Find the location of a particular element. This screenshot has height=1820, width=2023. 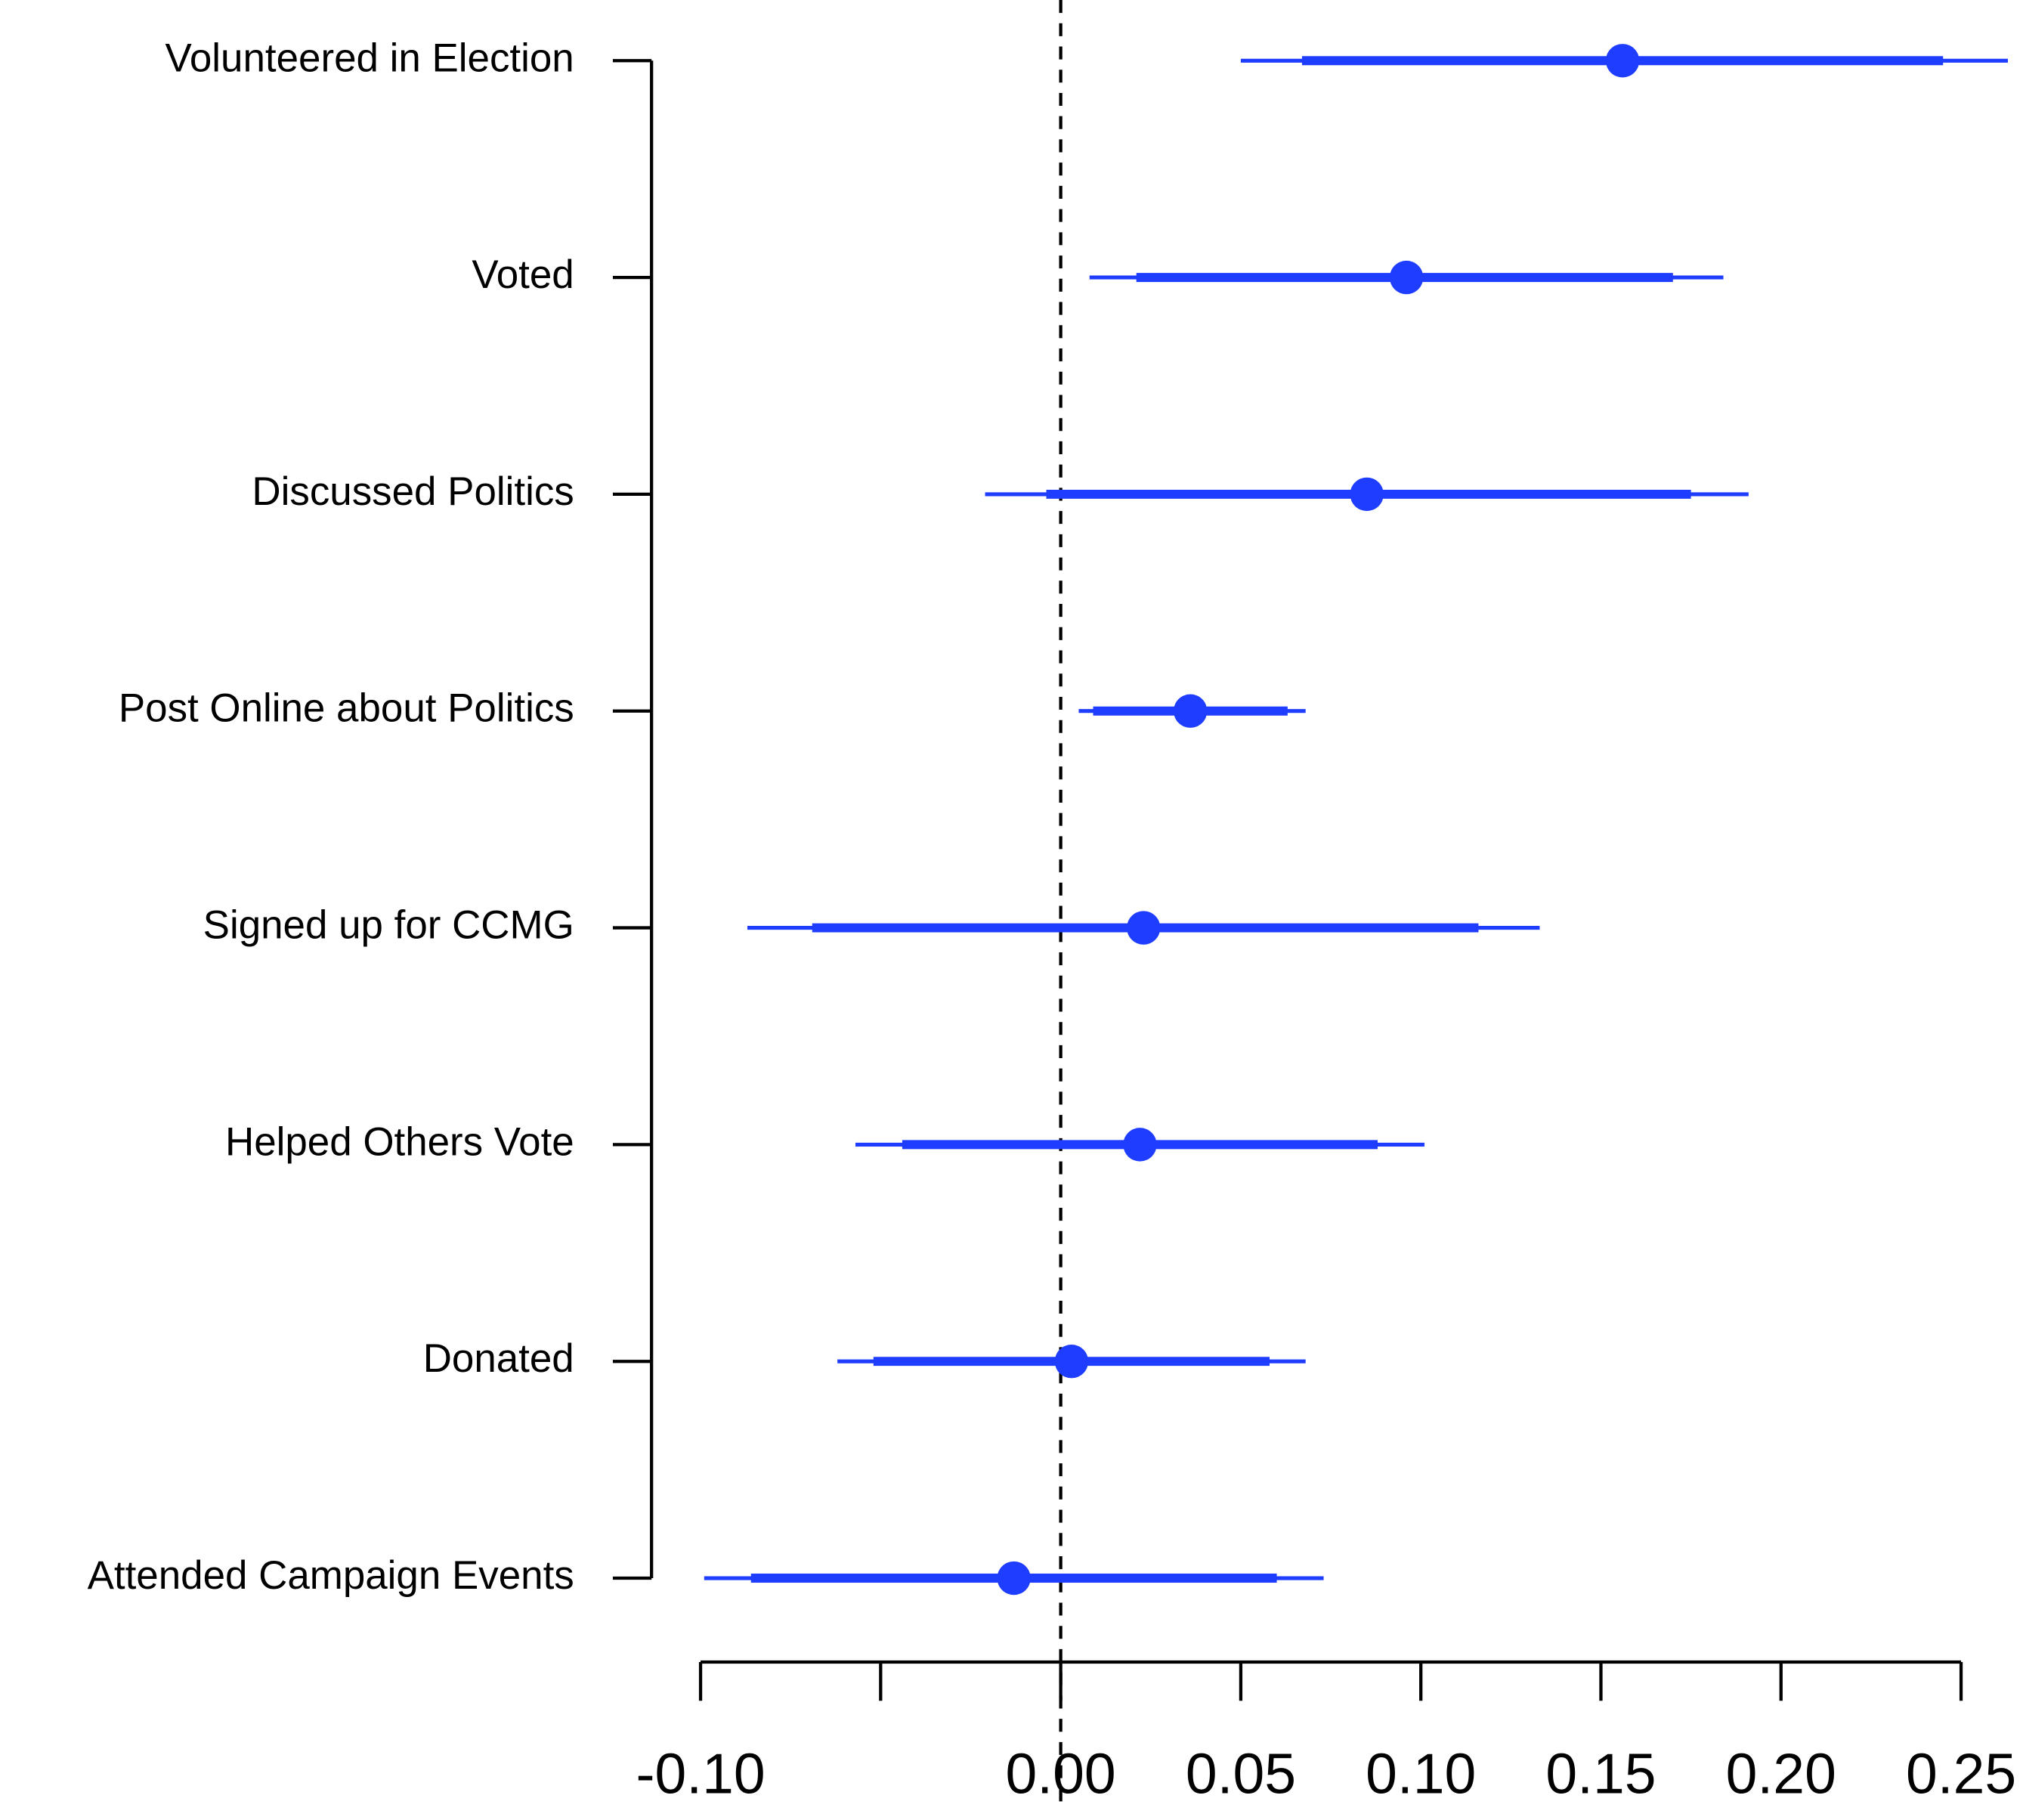

x-tick-label: 0.05 is located at coordinates (1241, 1773).